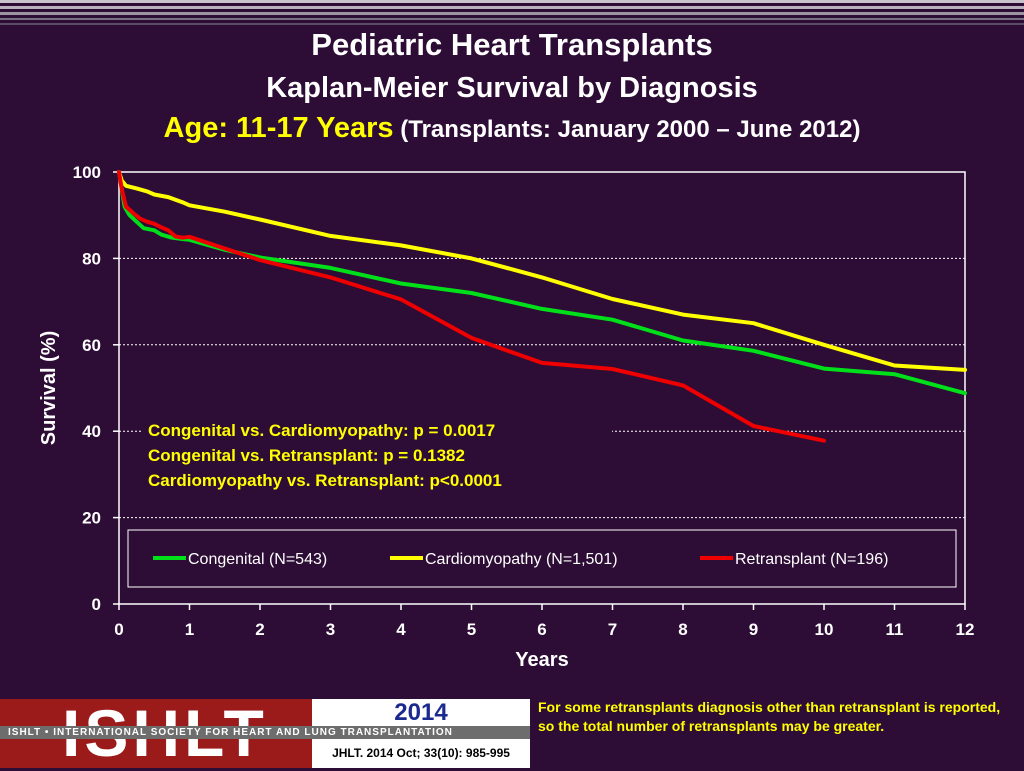 This screenshot has width=1024, height=771. What do you see at coordinates (824, 629) in the screenshot?
I see `x-tick-label-10: 10` at bounding box center [824, 629].